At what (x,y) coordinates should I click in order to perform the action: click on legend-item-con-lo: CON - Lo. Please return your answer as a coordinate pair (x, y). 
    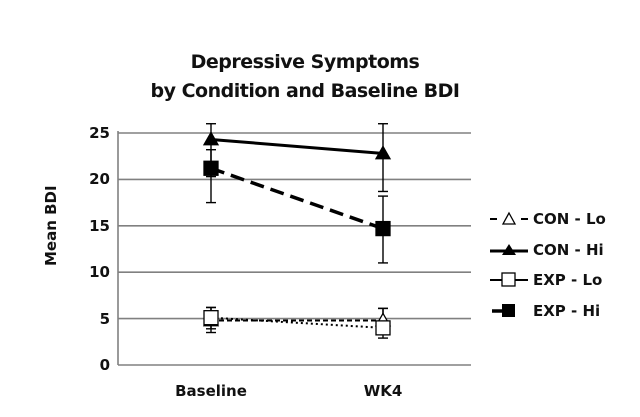
    Looking at the image, I should click on (547, 219).